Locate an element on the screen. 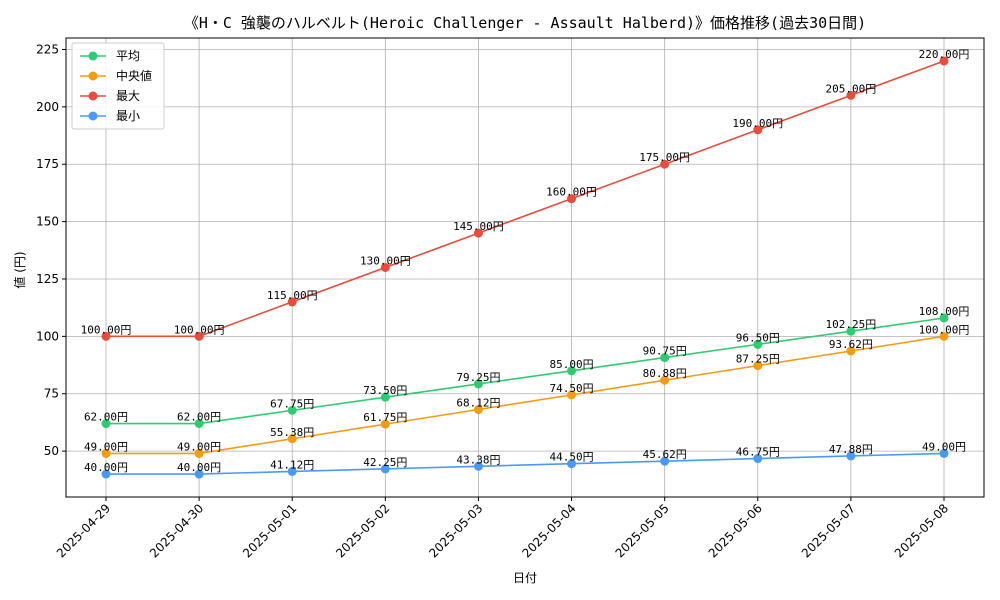 The width and height of the screenshot is (1000, 600). y-tick-label: 150 is located at coordinates (47, 222).